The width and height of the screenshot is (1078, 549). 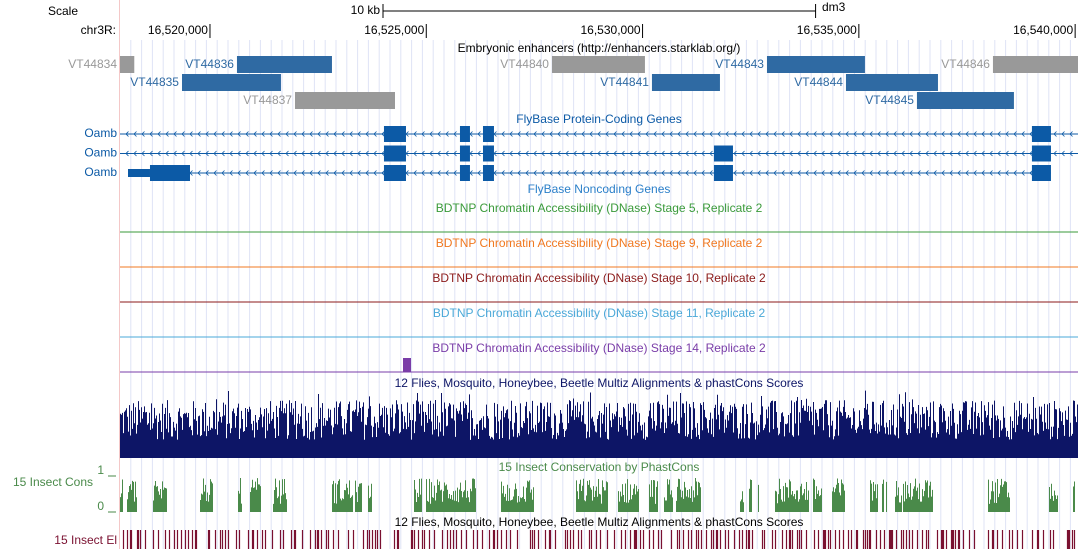 What do you see at coordinates (965, 64) in the screenshot?
I see `enhancer-label: VT44846` at bounding box center [965, 64].